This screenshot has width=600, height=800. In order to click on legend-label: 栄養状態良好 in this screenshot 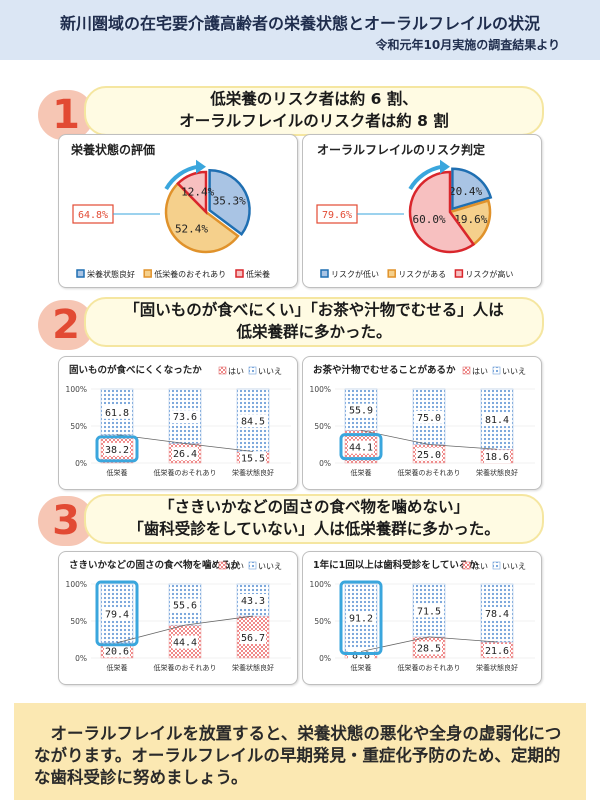, I will do `click(111, 274)`.